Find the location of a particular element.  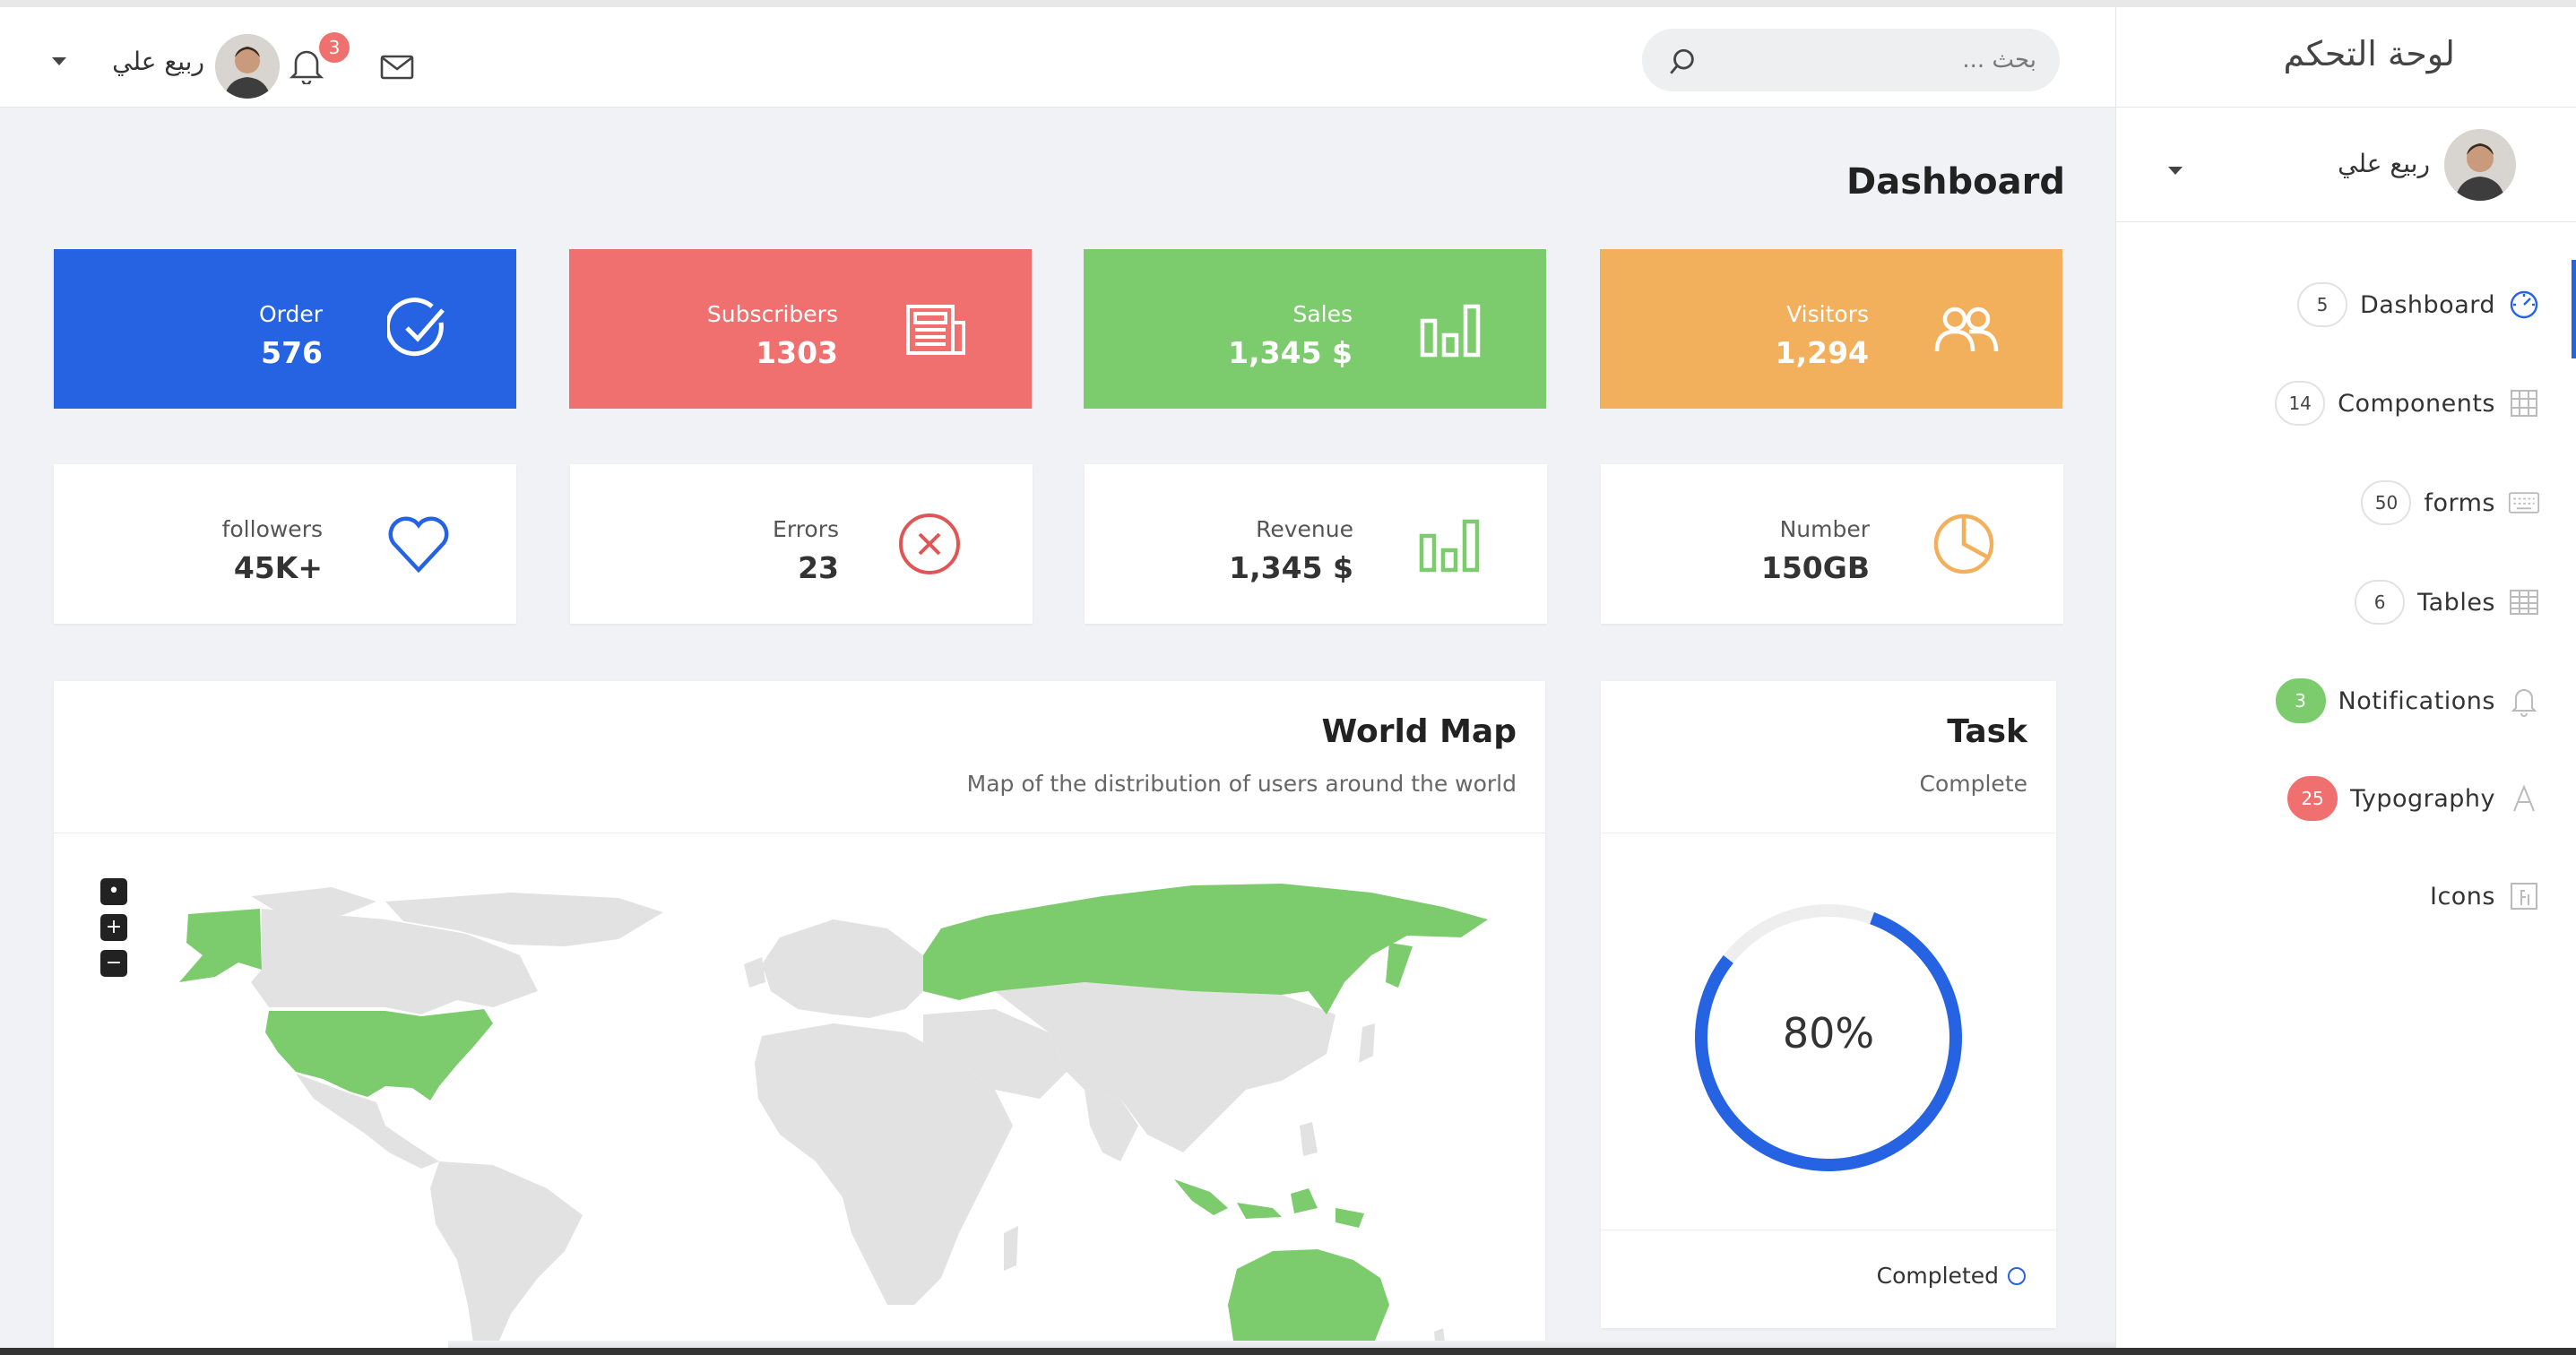

sidebar-user: ربيع علي is located at coordinates (2346, 165).